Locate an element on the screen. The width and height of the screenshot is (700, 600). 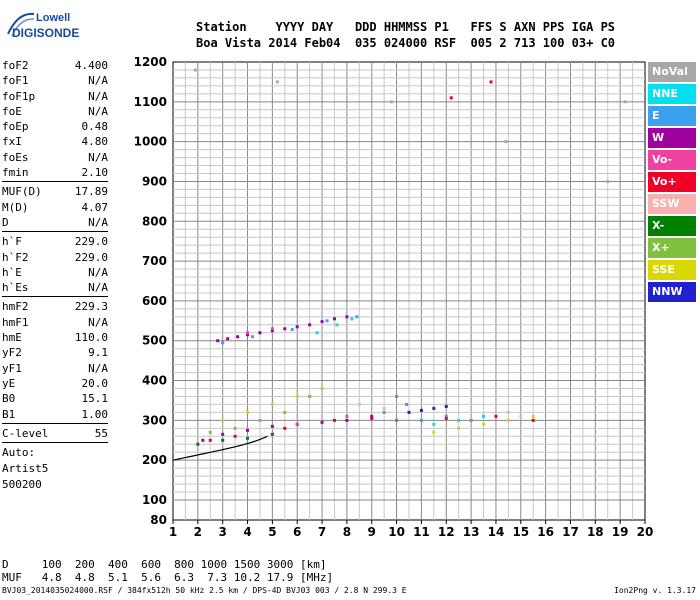
auto-line: Artist5 is located at coordinates (25, 469).